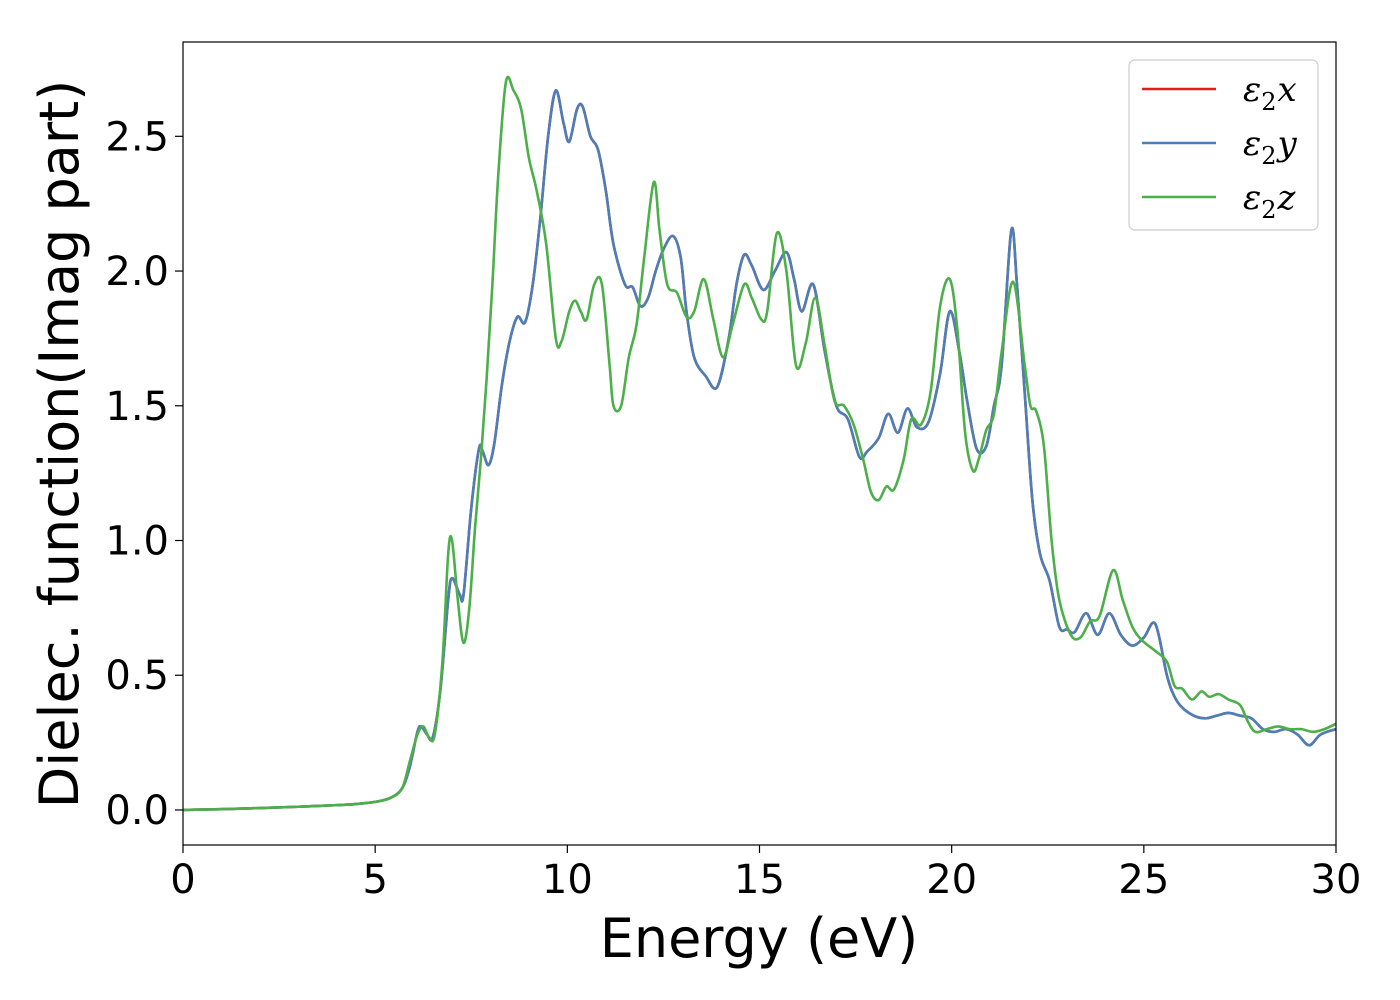 The width and height of the screenshot is (1400, 1000). Describe the element at coordinates (137, 407) in the screenshot. I see `y-tick-label: 1.5` at that location.